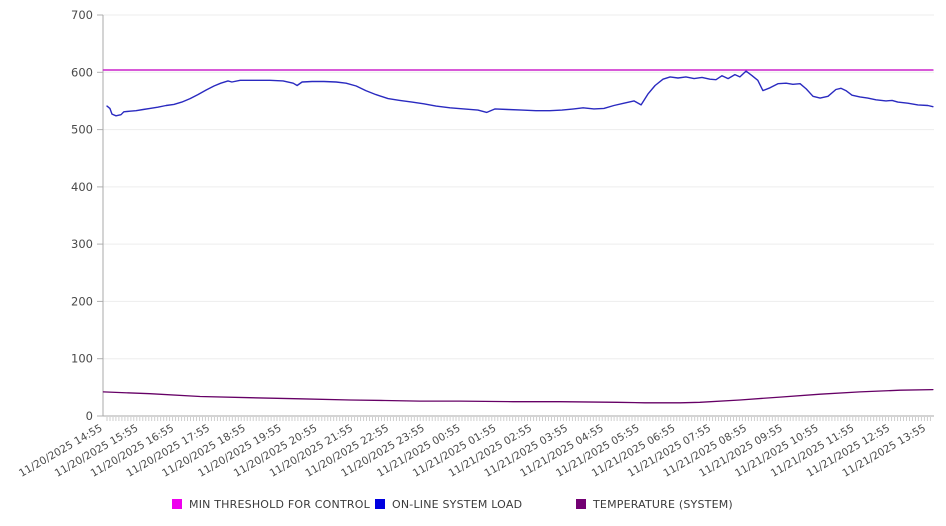  I want to click on svg-text: 700, so click(82, 15).